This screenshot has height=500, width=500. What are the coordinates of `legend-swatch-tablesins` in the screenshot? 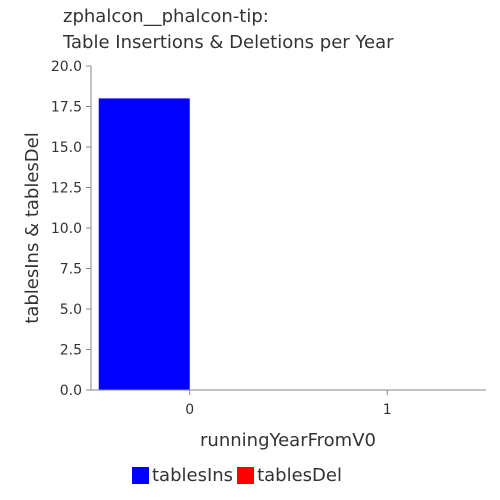 It's located at (140, 475).